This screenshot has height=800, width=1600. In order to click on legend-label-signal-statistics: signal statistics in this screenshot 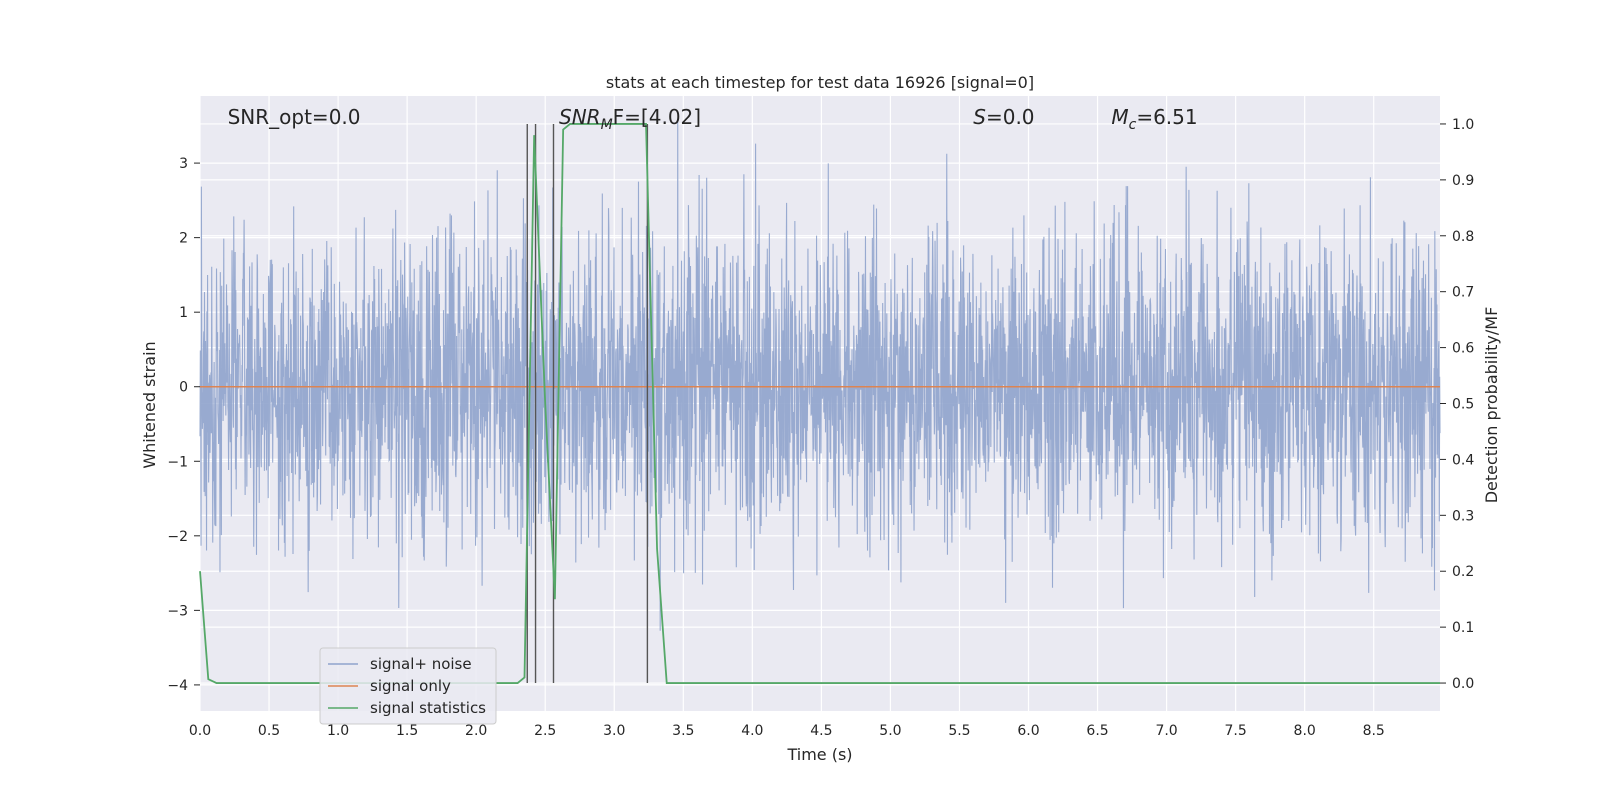, I will do `click(428, 708)`.